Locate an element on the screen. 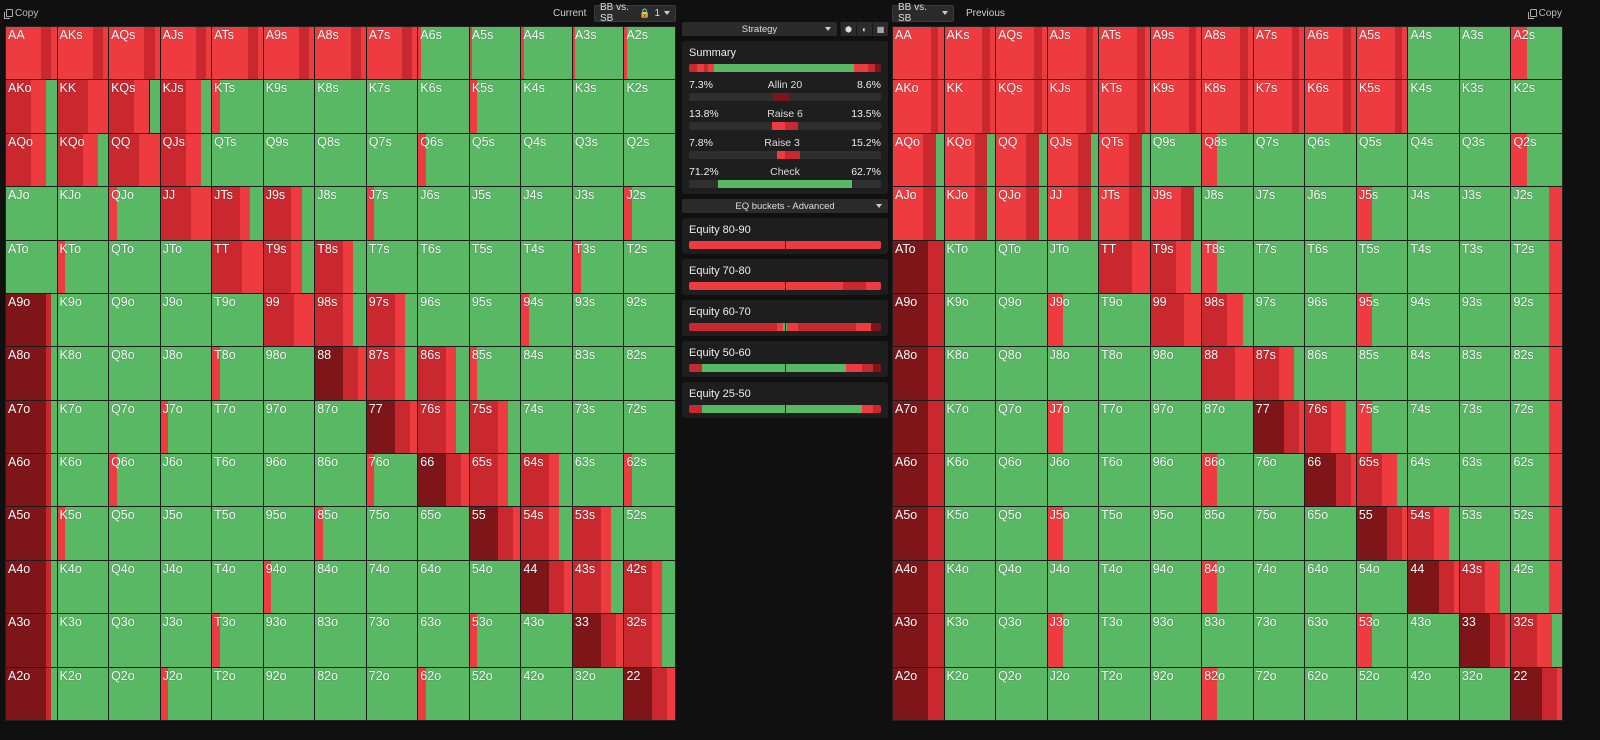 The height and width of the screenshot is (740, 1600). hand-cell: 87s is located at coordinates (1279, 373).